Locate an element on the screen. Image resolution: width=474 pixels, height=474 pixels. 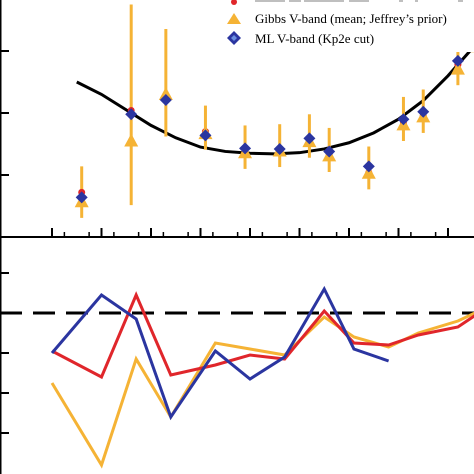
legend-entry-gibbs: Gibbs V-band (mean; Jeffrey’s prior) is located at coordinates (337, 18).